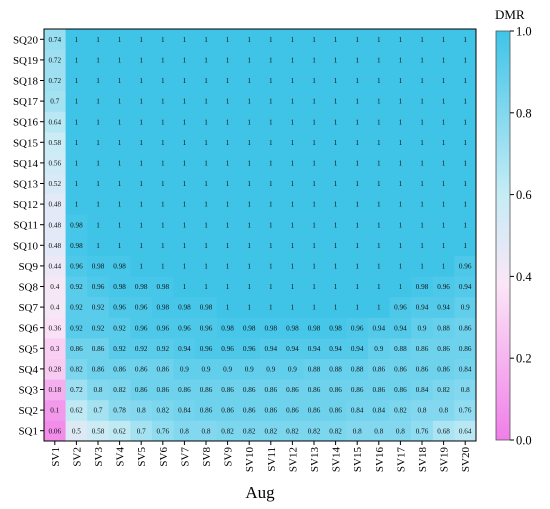 Image resolution: width=550 pixels, height=509 pixels. I want to click on x-tick-label: SV13, so click(315, 460).